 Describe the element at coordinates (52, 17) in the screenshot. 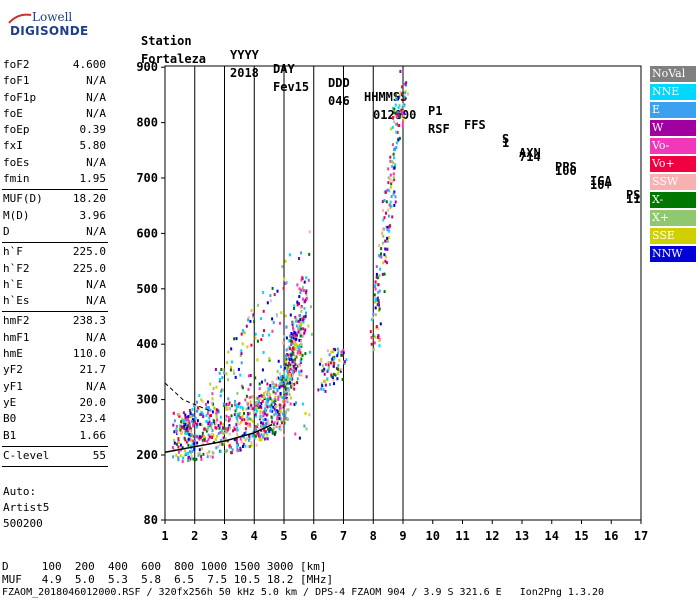

I see `logo-line1: Lowell` at that location.